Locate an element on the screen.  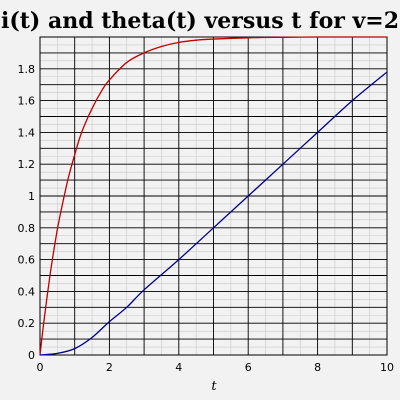
x-axis-label: t is located at coordinates (214, 386).